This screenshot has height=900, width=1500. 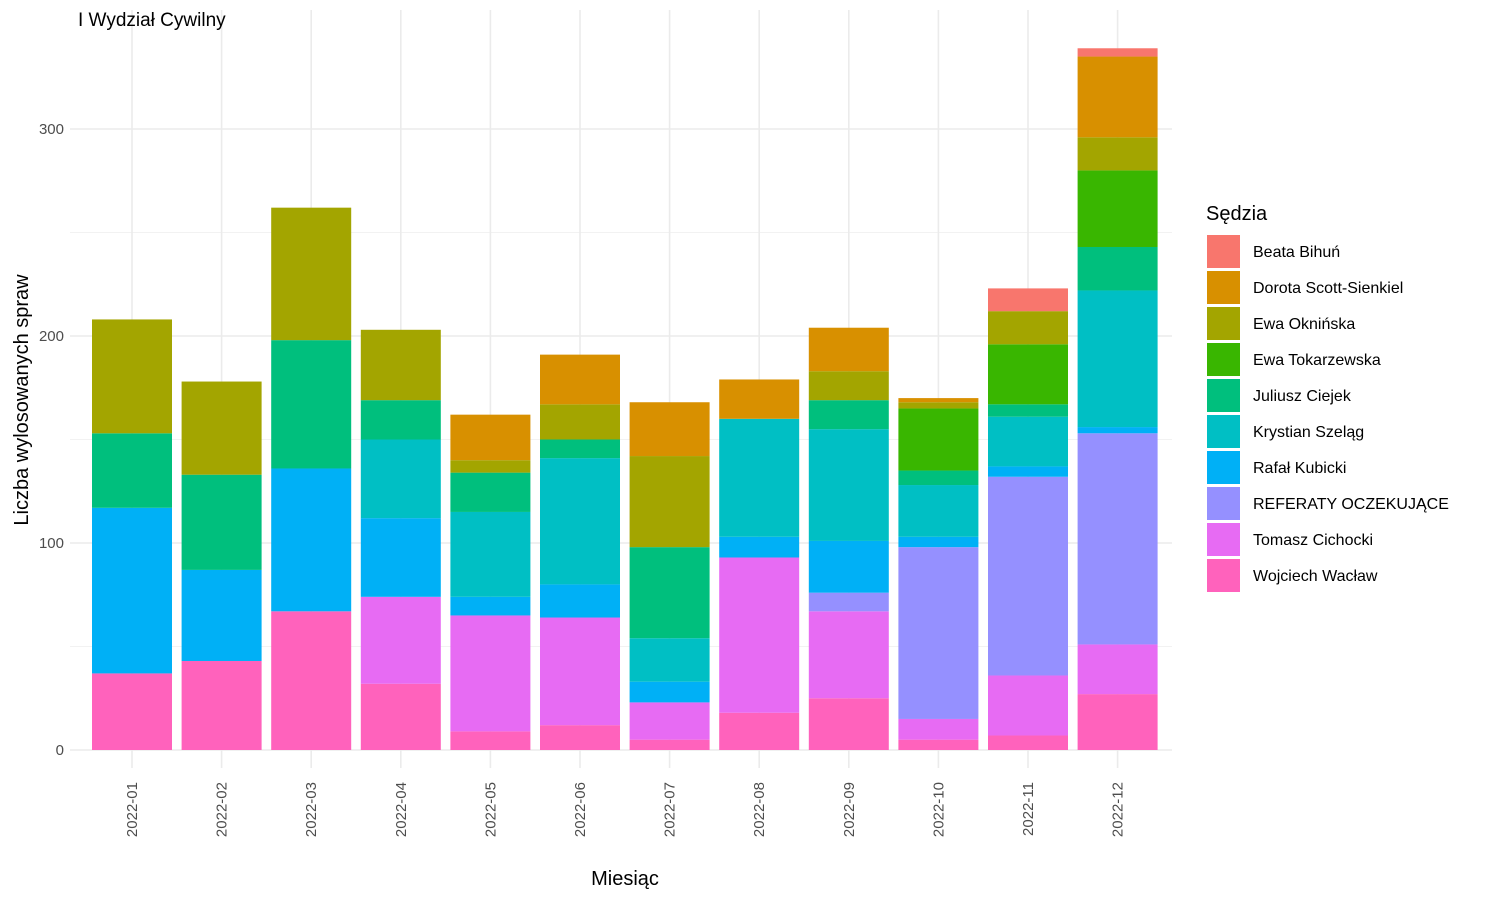 I want to click on legend-title: Sędzia, so click(x=1237, y=214).